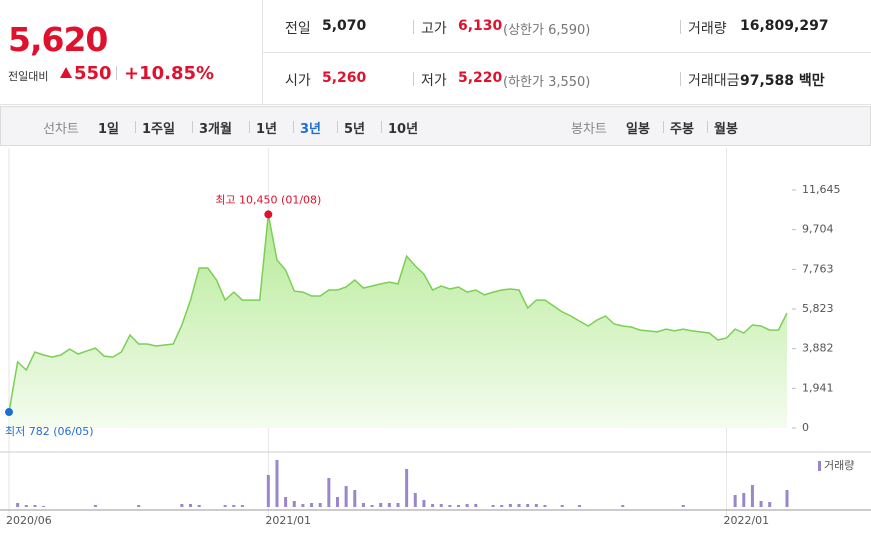 The image size is (871, 542). What do you see at coordinates (93, 73) in the screenshot?
I see `change: 550` at bounding box center [93, 73].